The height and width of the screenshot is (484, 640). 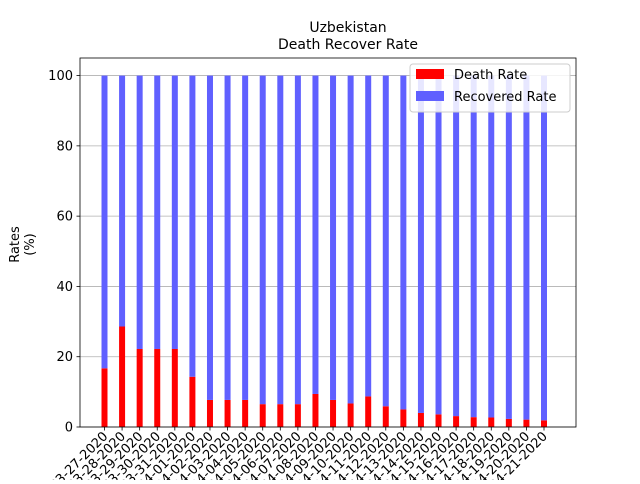 I want to click on legend: Death Rate Recovered Rate, so click(x=490, y=88).